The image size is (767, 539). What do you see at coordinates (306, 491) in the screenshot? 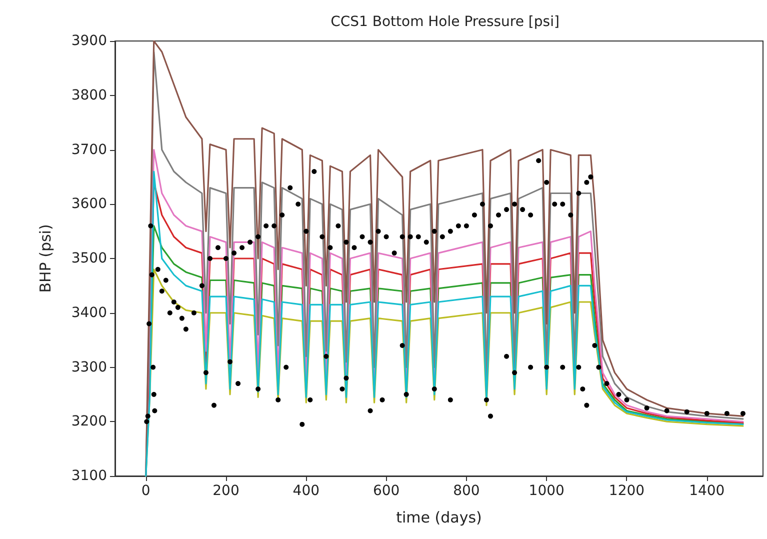
I see `x-tick-label: 400` at bounding box center [306, 491].